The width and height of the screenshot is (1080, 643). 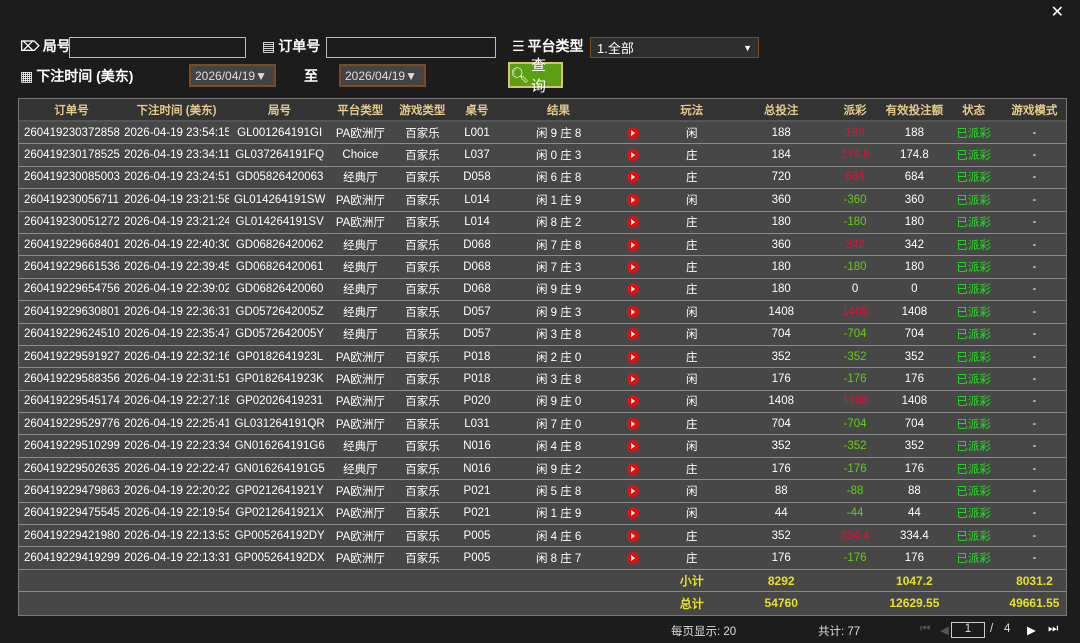 What do you see at coordinates (360, 110) in the screenshot?
I see `column-header: 平台类型` at bounding box center [360, 110].